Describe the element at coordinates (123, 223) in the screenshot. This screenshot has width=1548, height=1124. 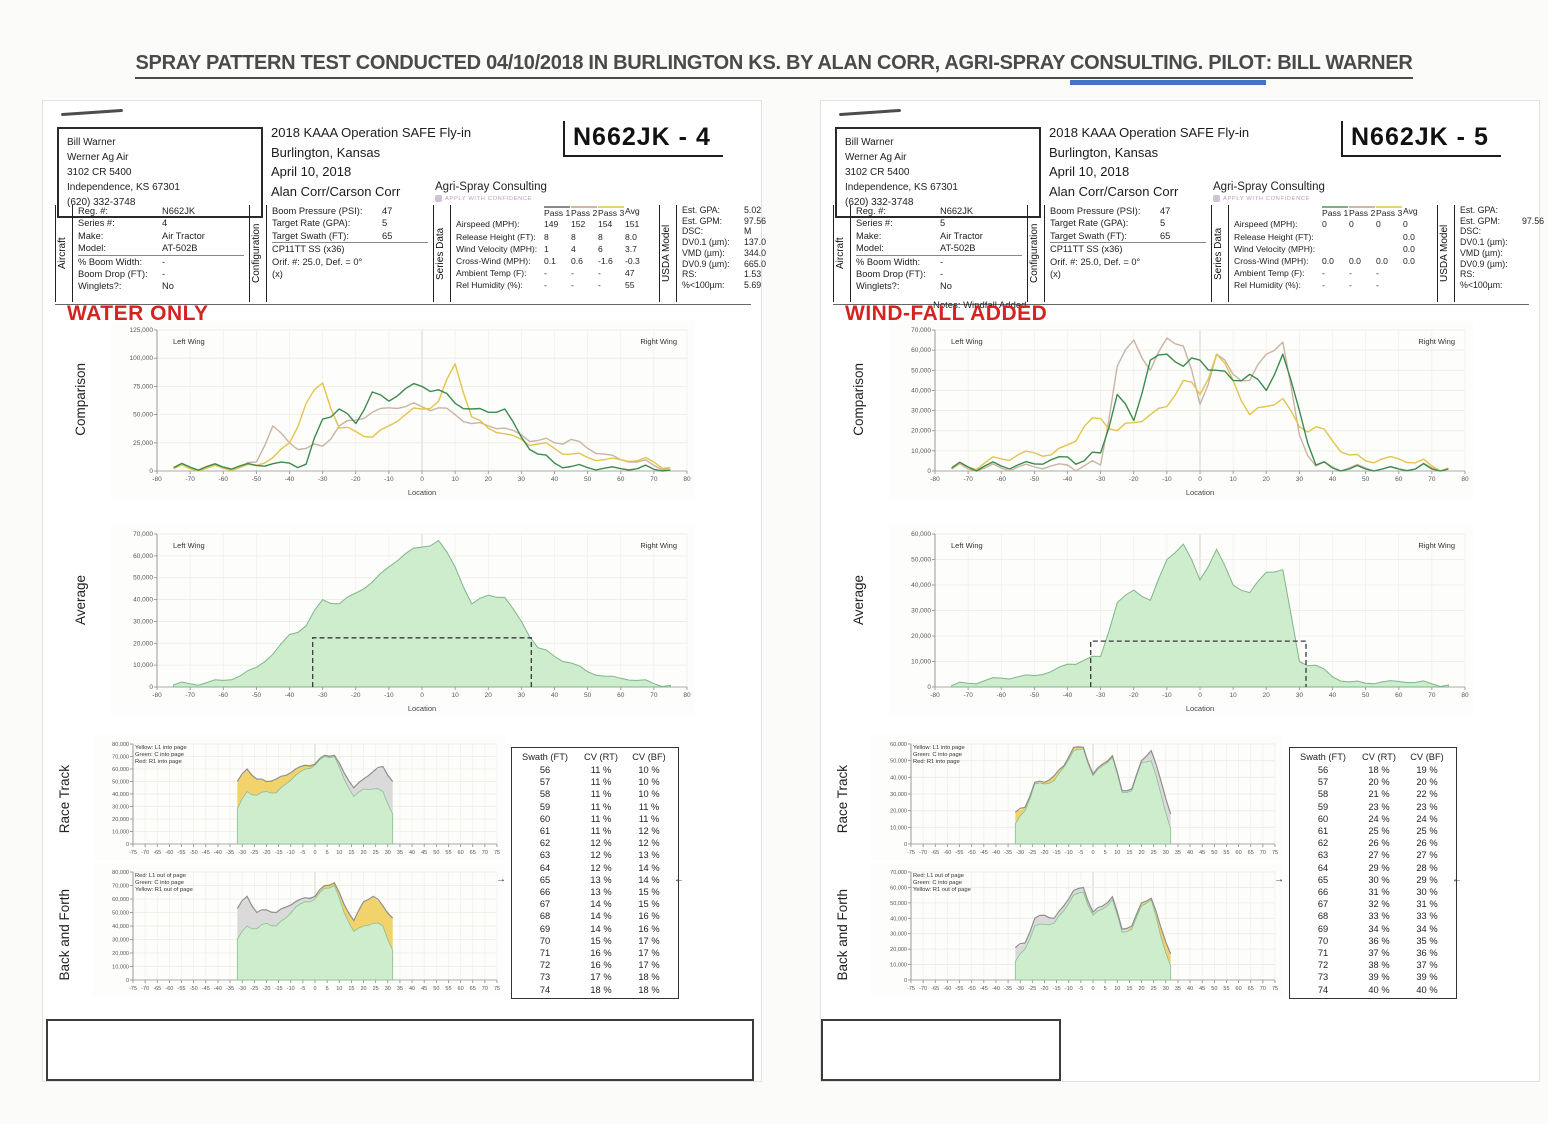
I see `table-row: Series #: 4` at that location.